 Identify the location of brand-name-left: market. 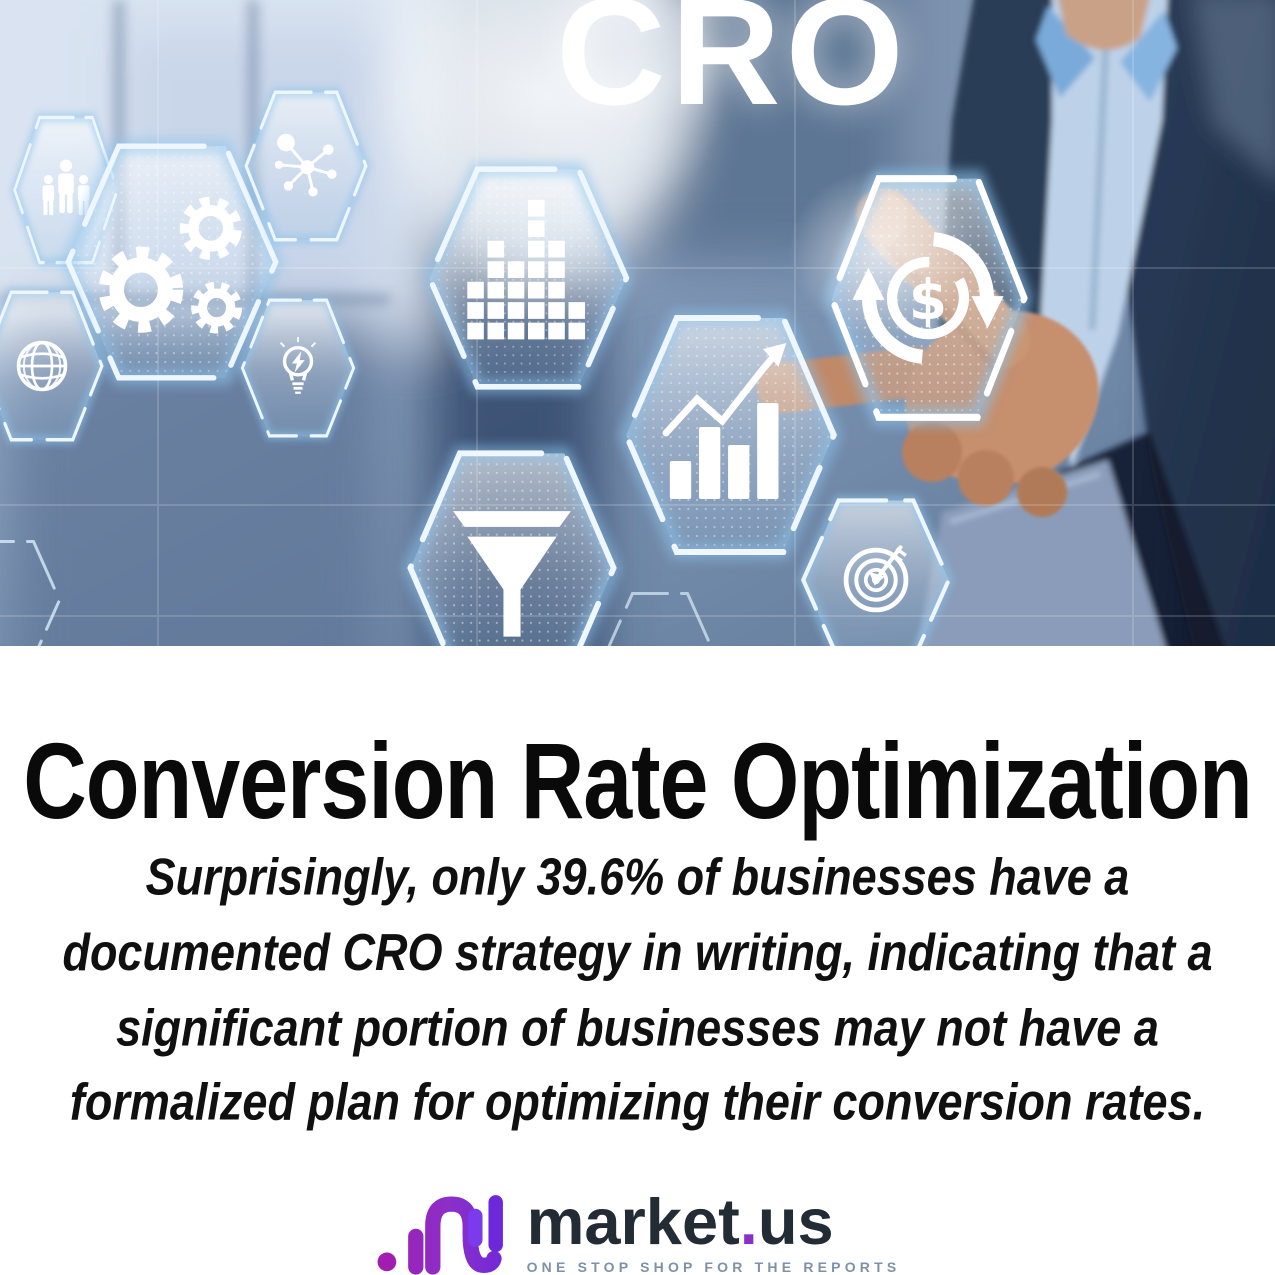
(633, 1221).